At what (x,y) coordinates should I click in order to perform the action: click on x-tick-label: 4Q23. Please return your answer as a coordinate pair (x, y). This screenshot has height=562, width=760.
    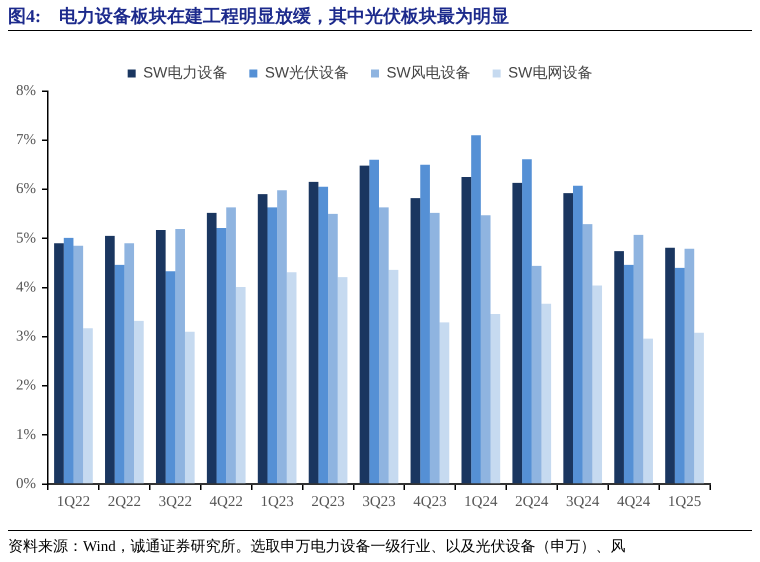
    Looking at the image, I should click on (430, 502).